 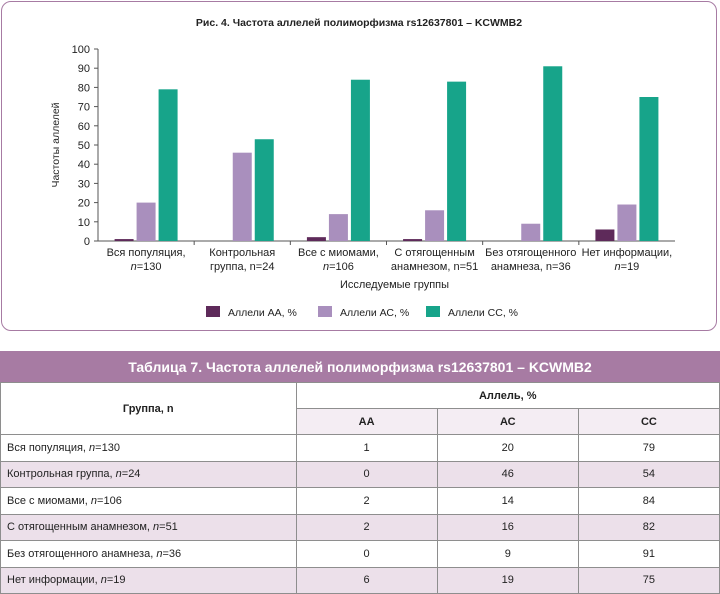 What do you see at coordinates (56, 144) in the screenshot?
I see `y-axis-label: Частоты аллелей` at bounding box center [56, 144].